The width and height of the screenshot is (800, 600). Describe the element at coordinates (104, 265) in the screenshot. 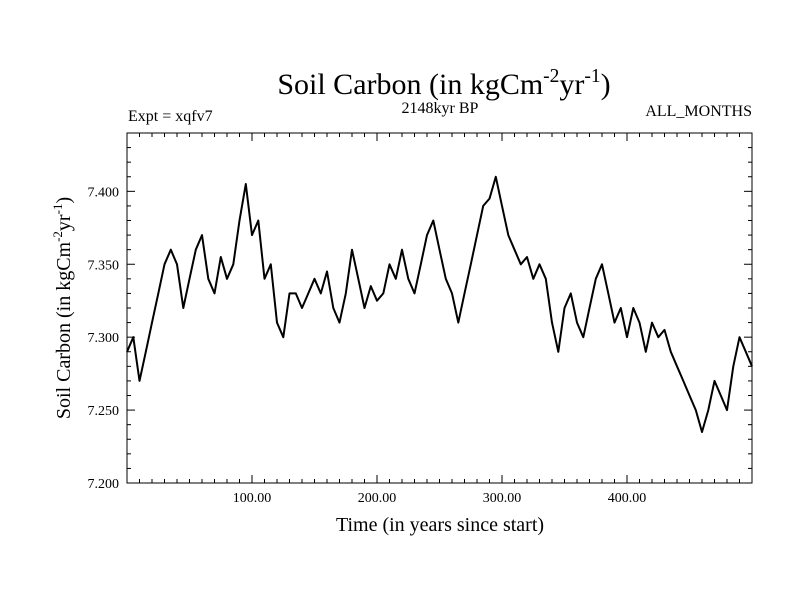

I see `y-tick-label: 7.350` at that location.